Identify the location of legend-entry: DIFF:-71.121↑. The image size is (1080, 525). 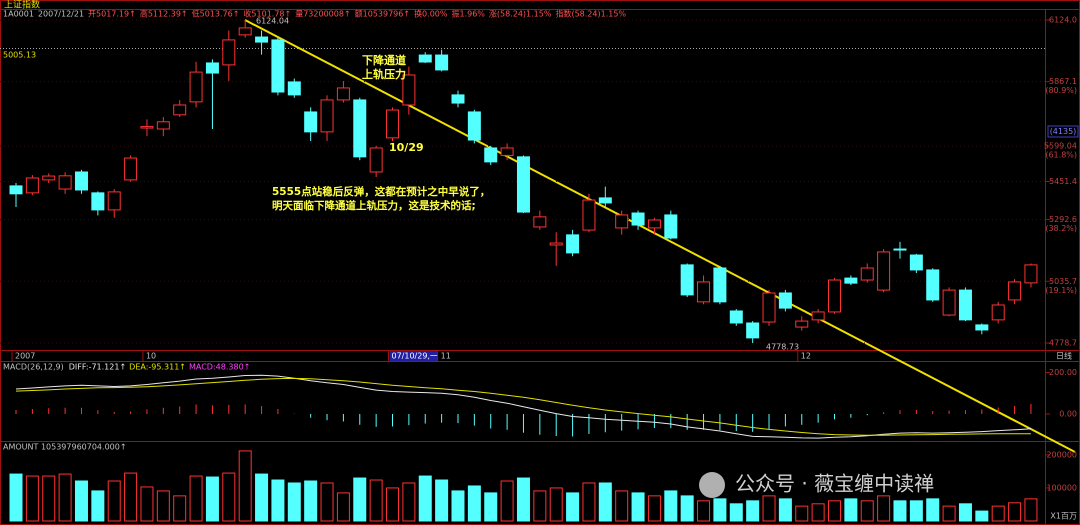
(97, 367).